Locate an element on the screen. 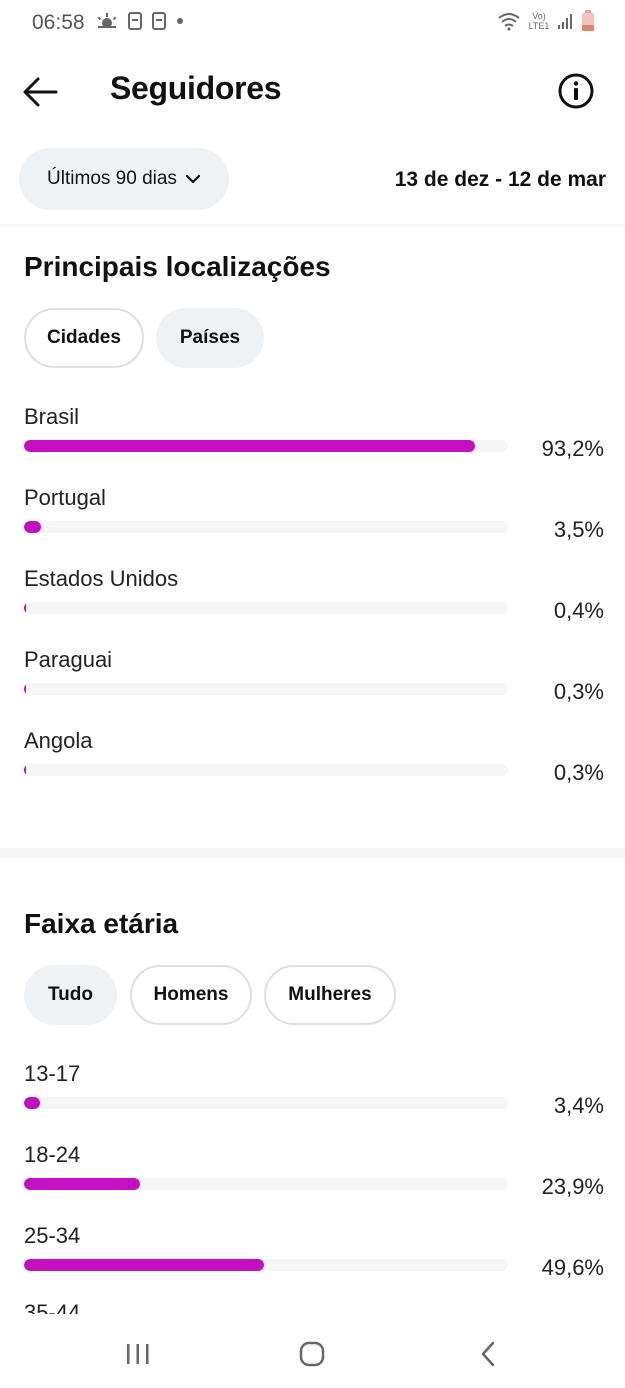 This screenshot has width=625, height=1388. location-label: Portugal is located at coordinates (65, 497).